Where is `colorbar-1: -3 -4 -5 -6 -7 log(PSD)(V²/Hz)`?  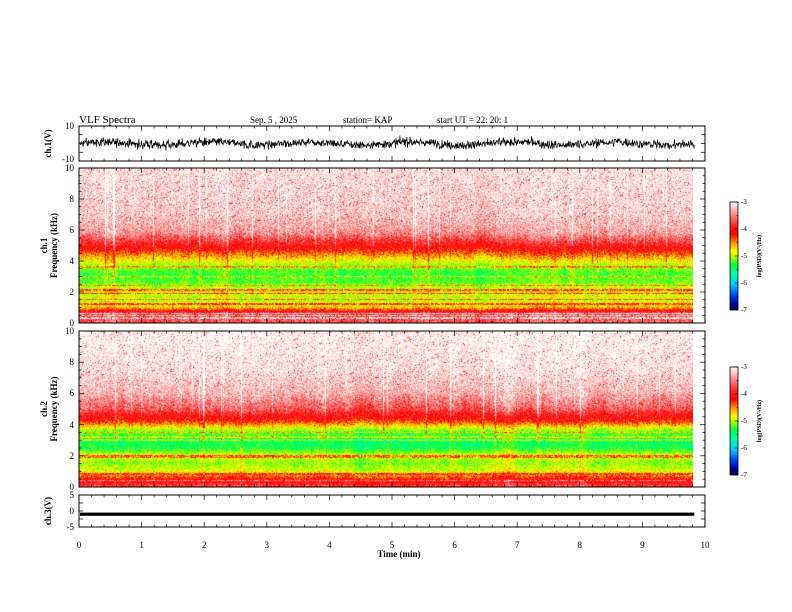 colorbar-1: -3 -4 -5 -6 -7 log(PSD)(V²/Hz) is located at coordinates (746, 256).